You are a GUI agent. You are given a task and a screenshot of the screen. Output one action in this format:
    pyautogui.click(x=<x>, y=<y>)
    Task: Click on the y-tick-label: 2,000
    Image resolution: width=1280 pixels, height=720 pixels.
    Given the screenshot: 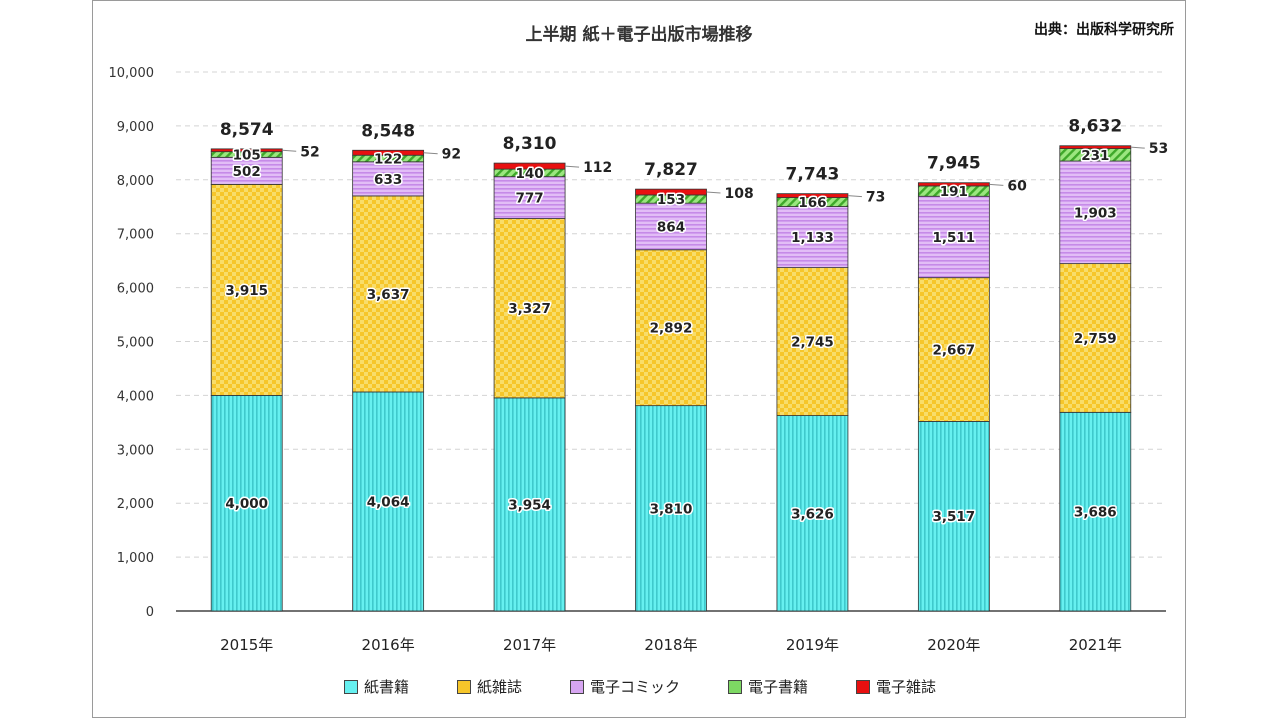 What is the action you would take?
    pyautogui.click(x=135, y=504)
    